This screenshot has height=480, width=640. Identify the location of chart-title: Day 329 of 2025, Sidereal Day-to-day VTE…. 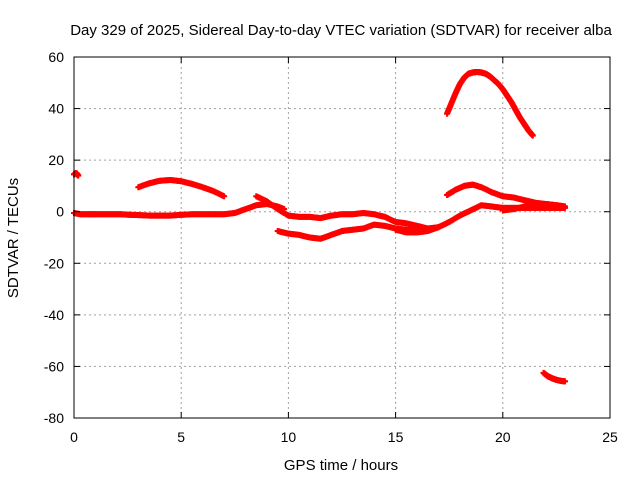
(341, 30).